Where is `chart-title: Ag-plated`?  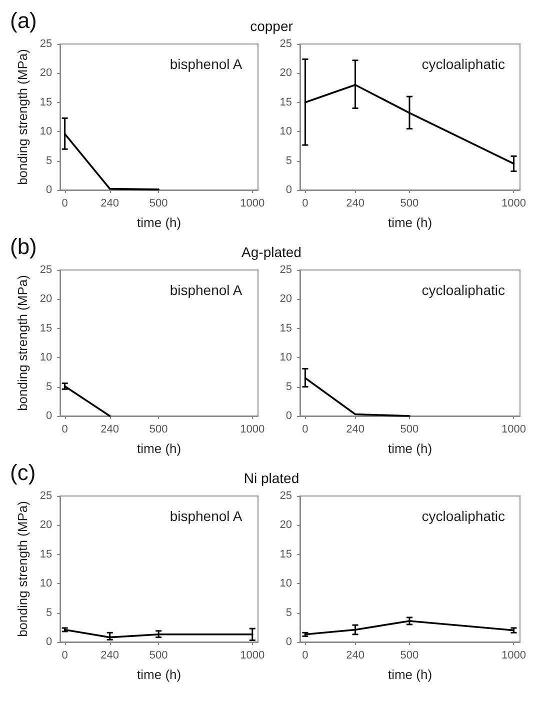 chart-title: Ag-plated is located at coordinates (272, 252).